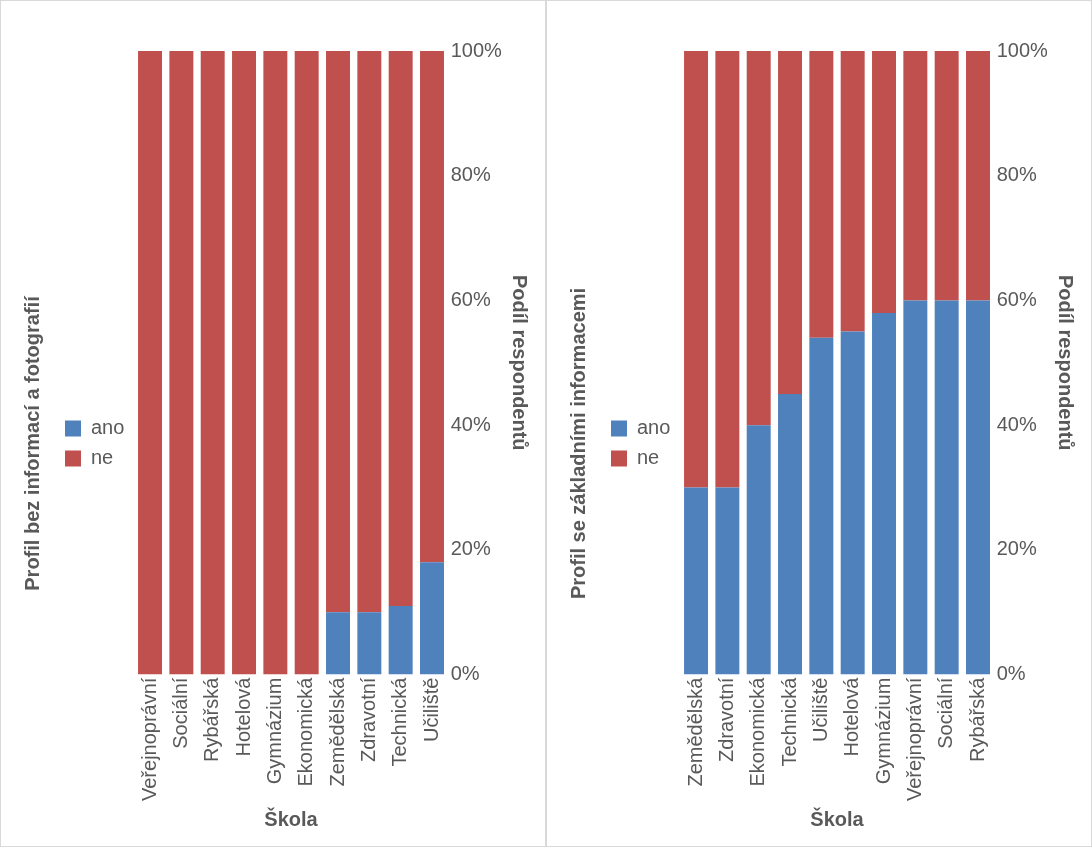 This screenshot has height=849, width=1092. What do you see at coordinates (577, 443) in the screenshot?
I see `text: Profil se základními informacemi` at bounding box center [577, 443].